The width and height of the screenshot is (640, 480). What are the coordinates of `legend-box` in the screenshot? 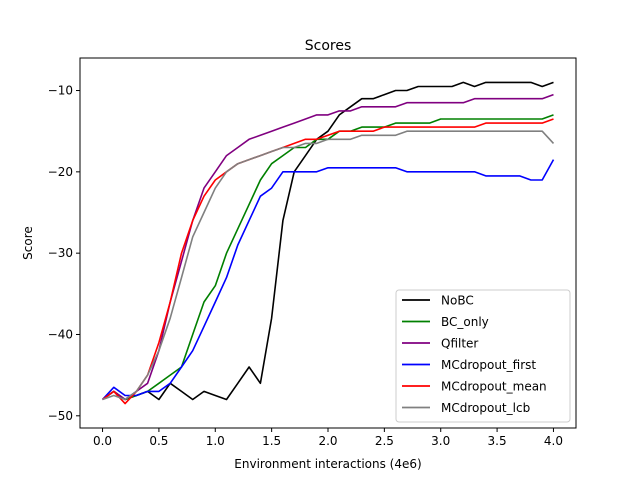 It's located at (483, 356).